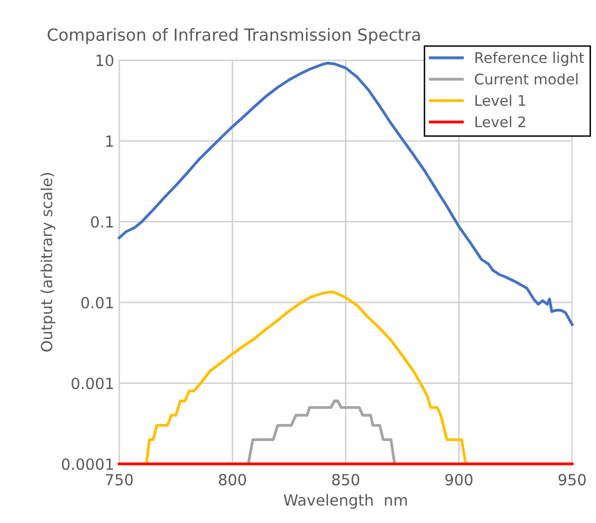 The width and height of the screenshot is (596, 523). What do you see at coordinates (526, 79) in the screenshot?
I see `legend-label: Current model` at bounding box center [526, 79].